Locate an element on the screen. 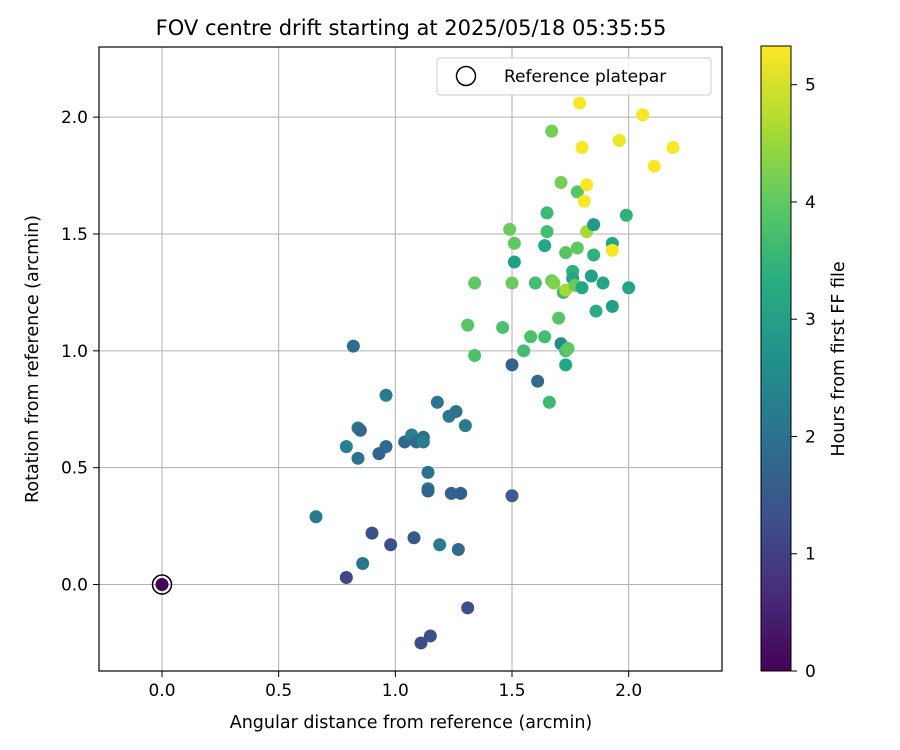  reference-point is located at coordinates (162, 585).